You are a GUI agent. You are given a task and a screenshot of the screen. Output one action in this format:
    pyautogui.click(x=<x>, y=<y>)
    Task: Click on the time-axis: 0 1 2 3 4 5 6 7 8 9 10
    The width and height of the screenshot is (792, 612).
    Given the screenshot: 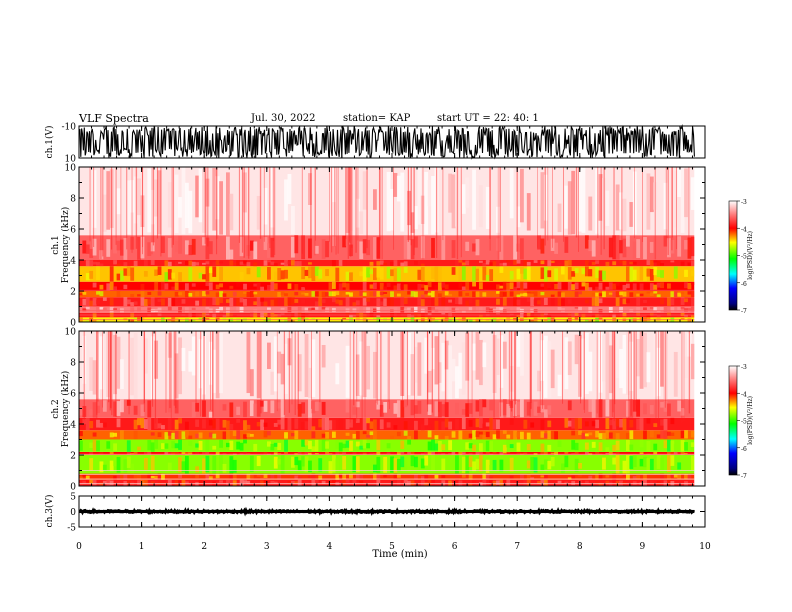 What is the action you would take?
    pyautogui.click(x=393, y=547)
    